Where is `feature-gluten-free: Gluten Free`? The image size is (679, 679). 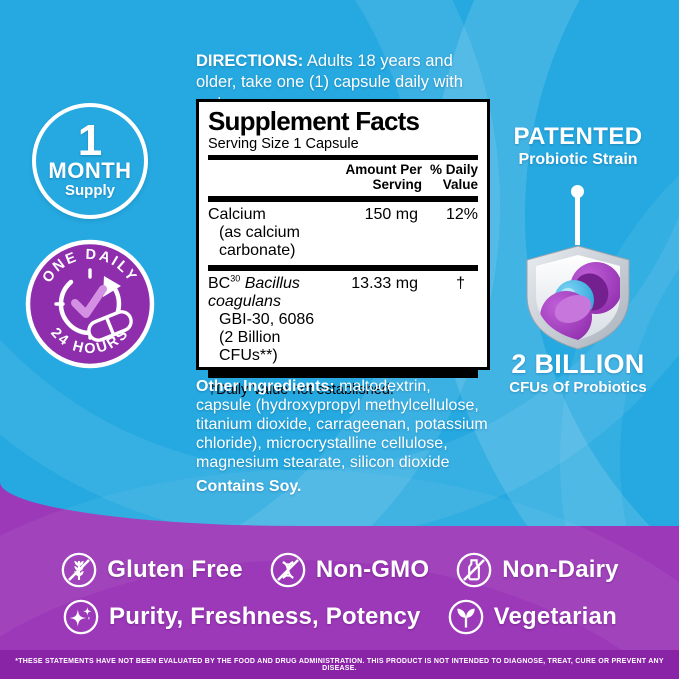
feature-gluten-free: Gluten Free is located at coordinates (151, 570).